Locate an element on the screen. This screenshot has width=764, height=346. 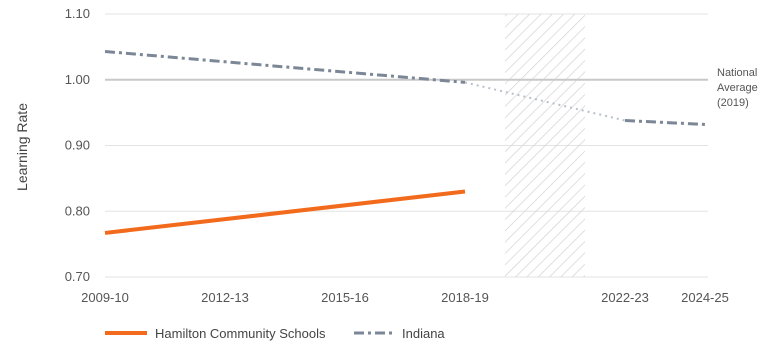
x-tick-label: 2012-13 is located at coordinates (225, 297).